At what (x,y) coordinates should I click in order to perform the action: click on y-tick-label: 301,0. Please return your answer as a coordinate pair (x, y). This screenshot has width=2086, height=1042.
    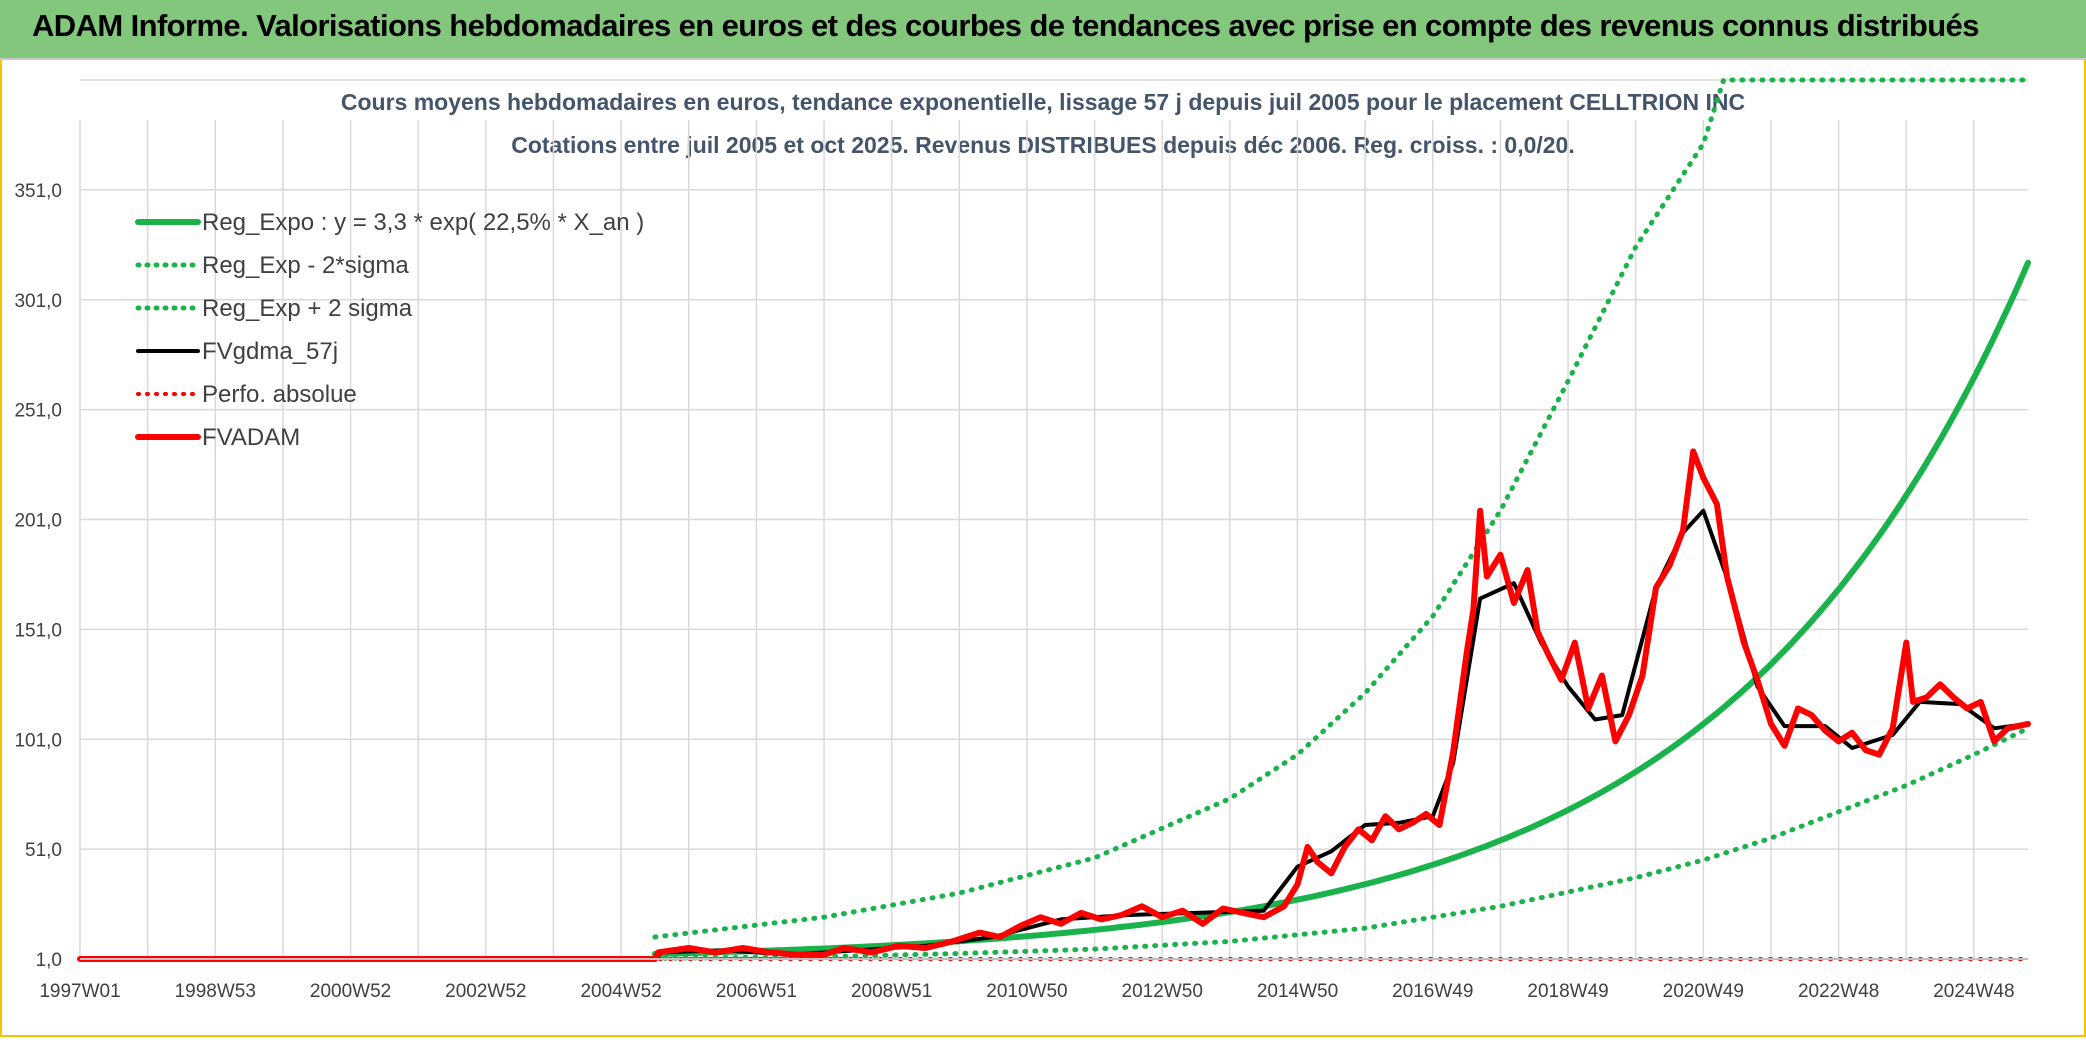
    Looking at the image, I should click on (38, 301).